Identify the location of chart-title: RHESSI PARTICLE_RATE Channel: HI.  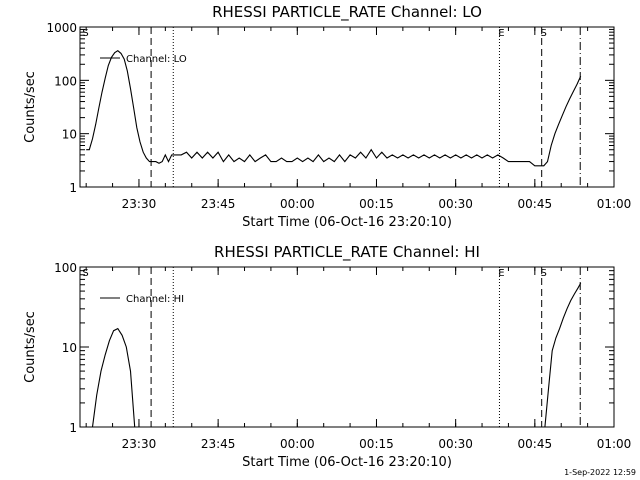
(347, 252).